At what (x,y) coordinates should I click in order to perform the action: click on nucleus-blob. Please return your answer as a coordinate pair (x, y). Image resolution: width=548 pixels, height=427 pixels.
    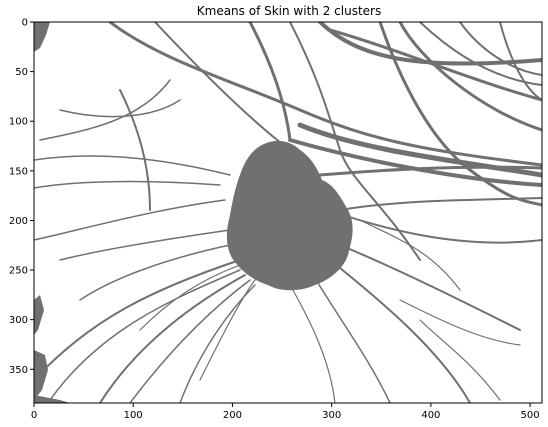
    Looking at the image, I should click on (289, 215).